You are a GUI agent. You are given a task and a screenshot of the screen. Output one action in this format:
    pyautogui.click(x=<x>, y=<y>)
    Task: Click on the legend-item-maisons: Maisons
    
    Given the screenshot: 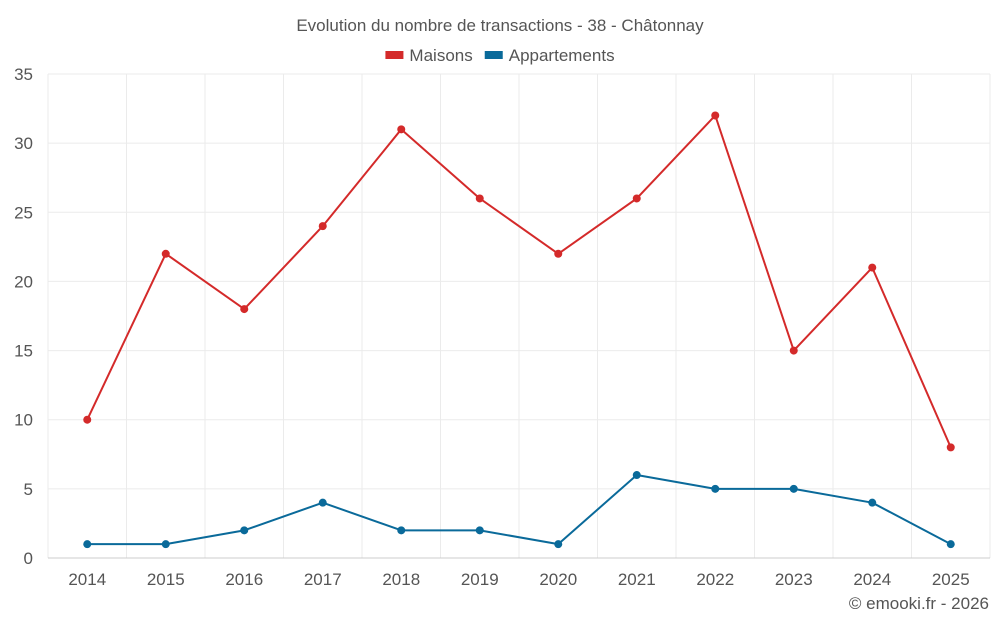 What is the action you would take?
    pyautogui.click(x=429, y=55)
    